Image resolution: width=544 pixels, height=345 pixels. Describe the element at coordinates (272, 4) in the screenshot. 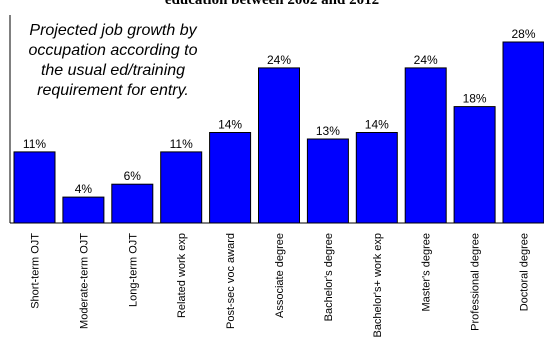

I see `chart-title: education between 2002 and 2012` at that location.